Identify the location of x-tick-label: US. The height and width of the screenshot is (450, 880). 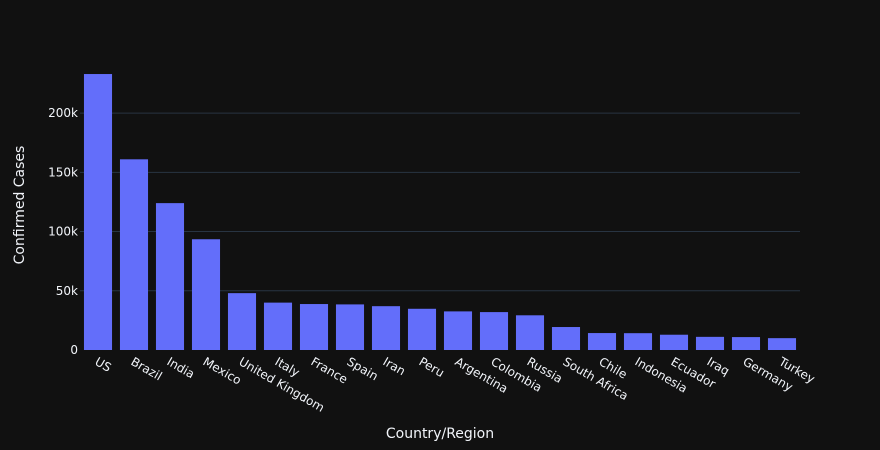
(103, 364).